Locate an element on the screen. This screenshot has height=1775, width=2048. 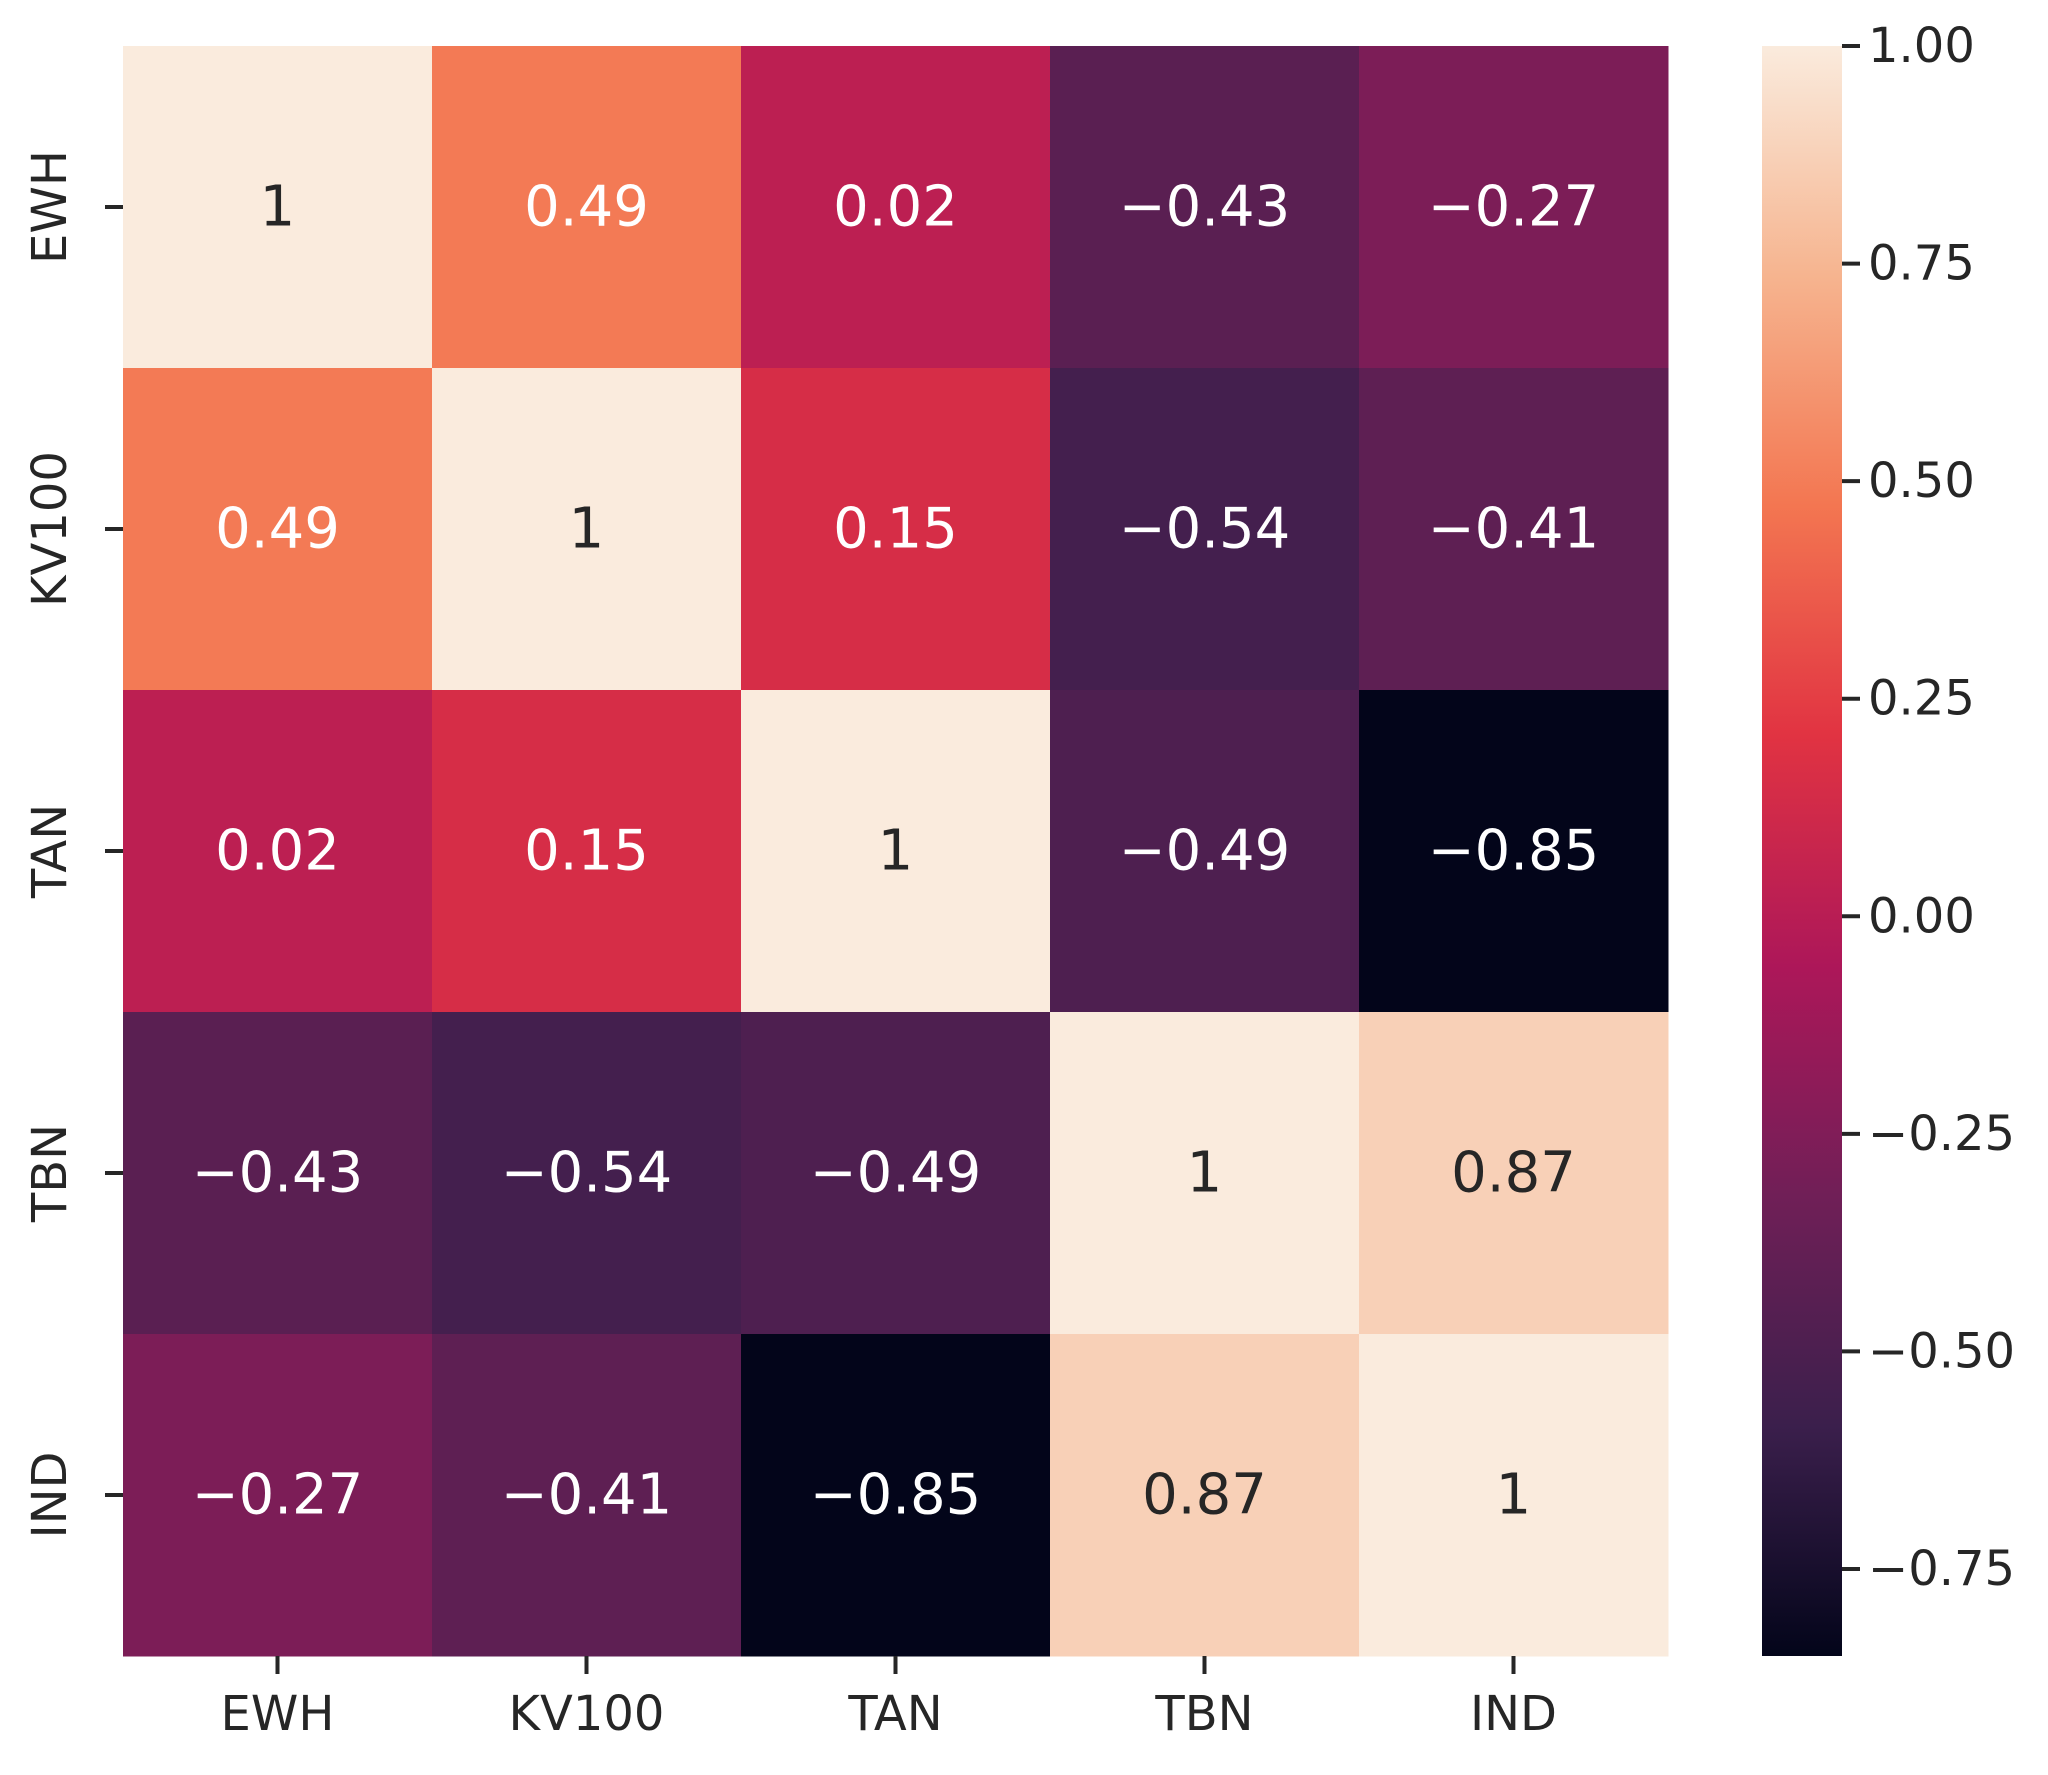
heatmap-cell-ewh-ind is located at coordinates (1514, 207).